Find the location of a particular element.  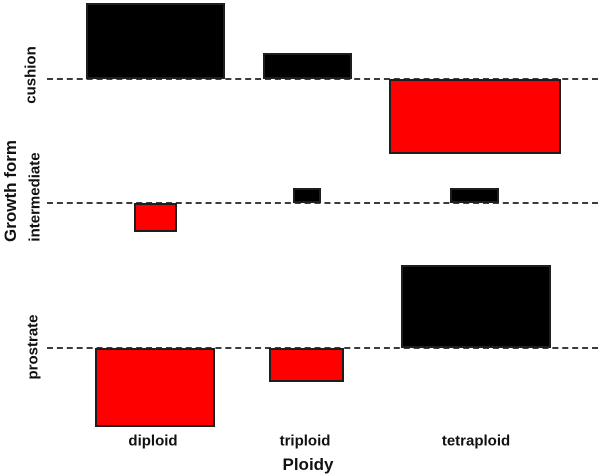

y-axis-title: Growth form is located at coordinates (10, 191).